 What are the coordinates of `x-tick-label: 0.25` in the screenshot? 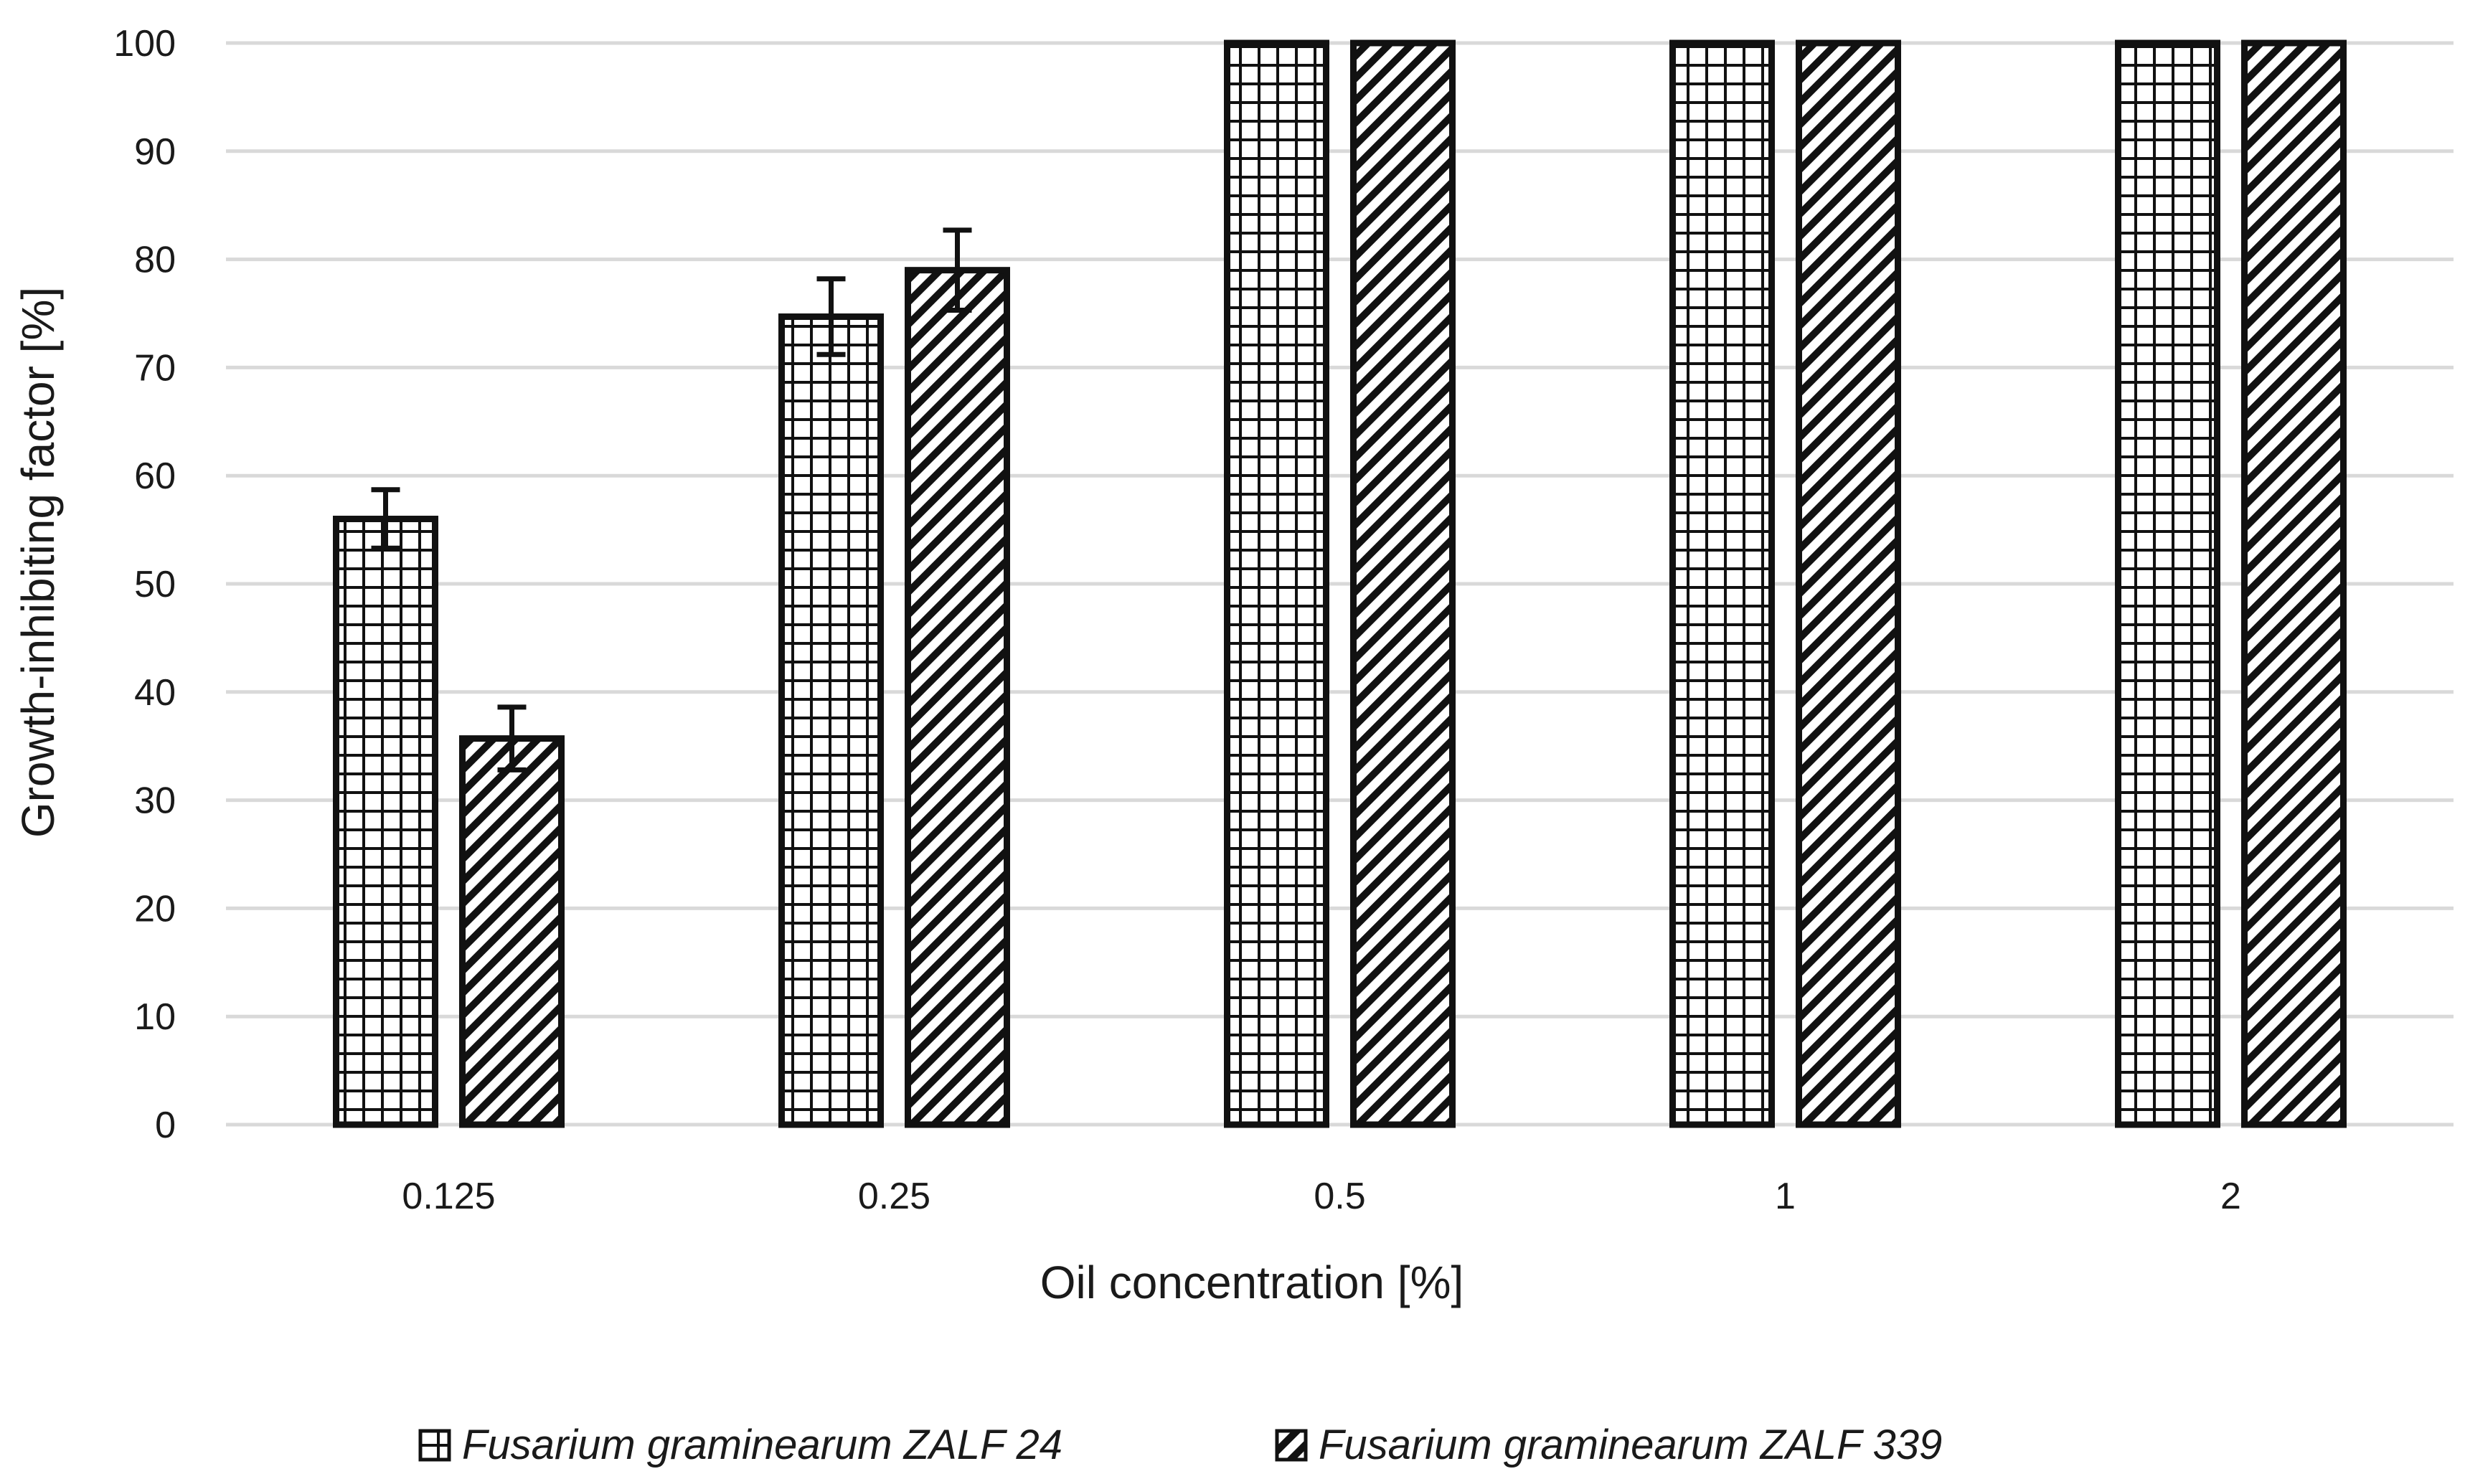 It's located at (894, 1196).